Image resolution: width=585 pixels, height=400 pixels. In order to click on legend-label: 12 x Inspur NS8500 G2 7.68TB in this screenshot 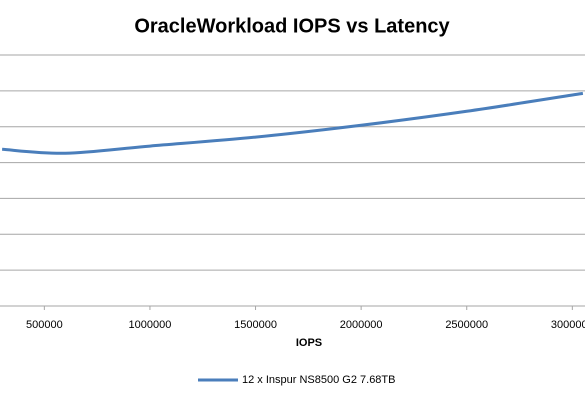, I will do `click(318, 380)`.